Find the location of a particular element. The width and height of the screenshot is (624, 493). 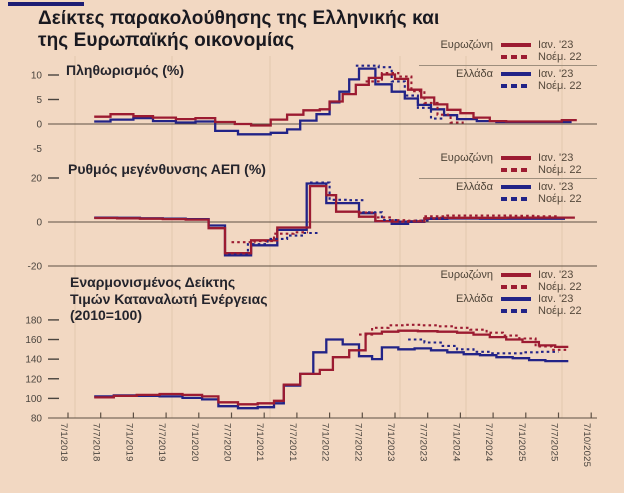

chart-title-energy-line2: Τιμών Καταναλωτή Ενέργειας is located at coordinates (169, 298).